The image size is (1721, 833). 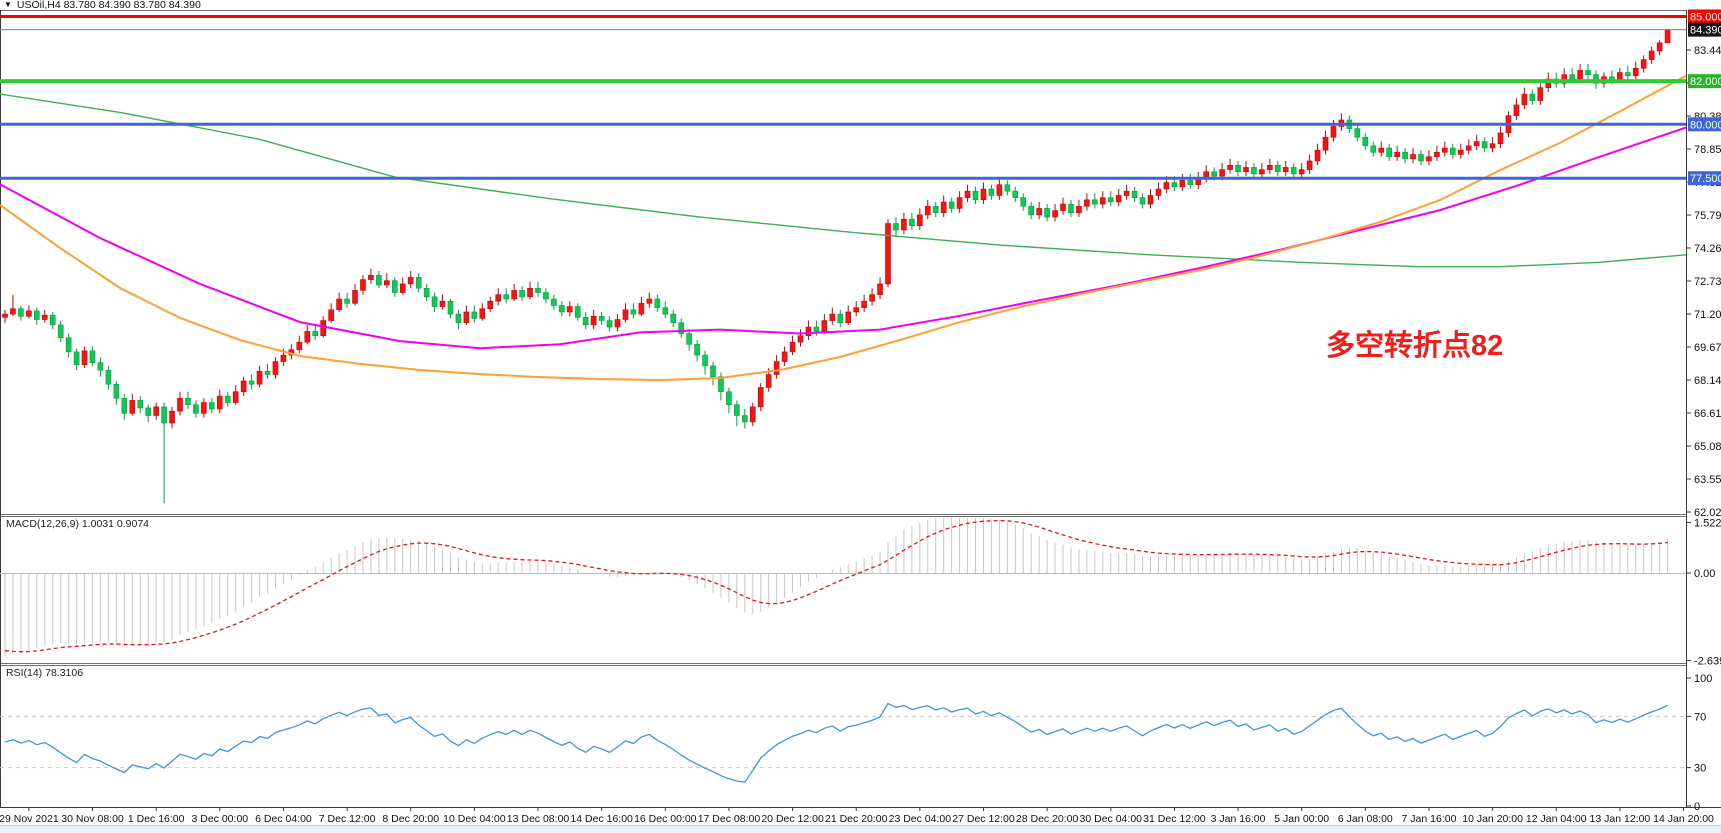 What do you see at coordinates (1707, 447) in the screenshot?
I see `price-tick-label: 65.085` at bounding box center [1707, 447].